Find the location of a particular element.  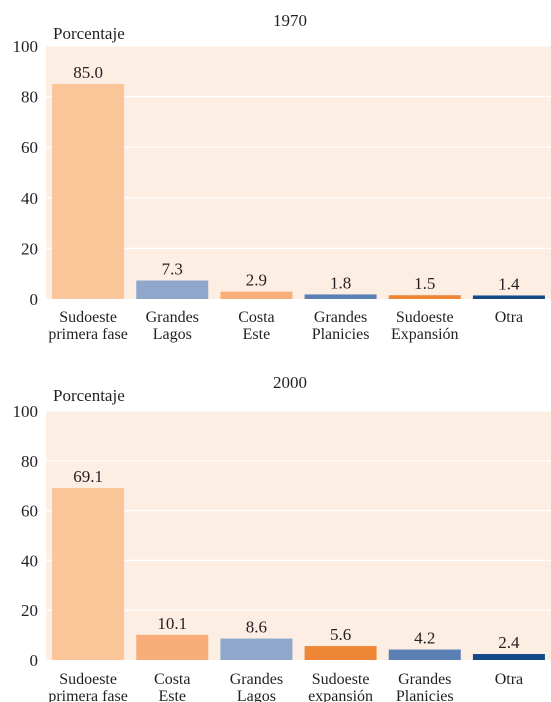

bar-value-label: 5.6 is located at coordinates (340, 634).